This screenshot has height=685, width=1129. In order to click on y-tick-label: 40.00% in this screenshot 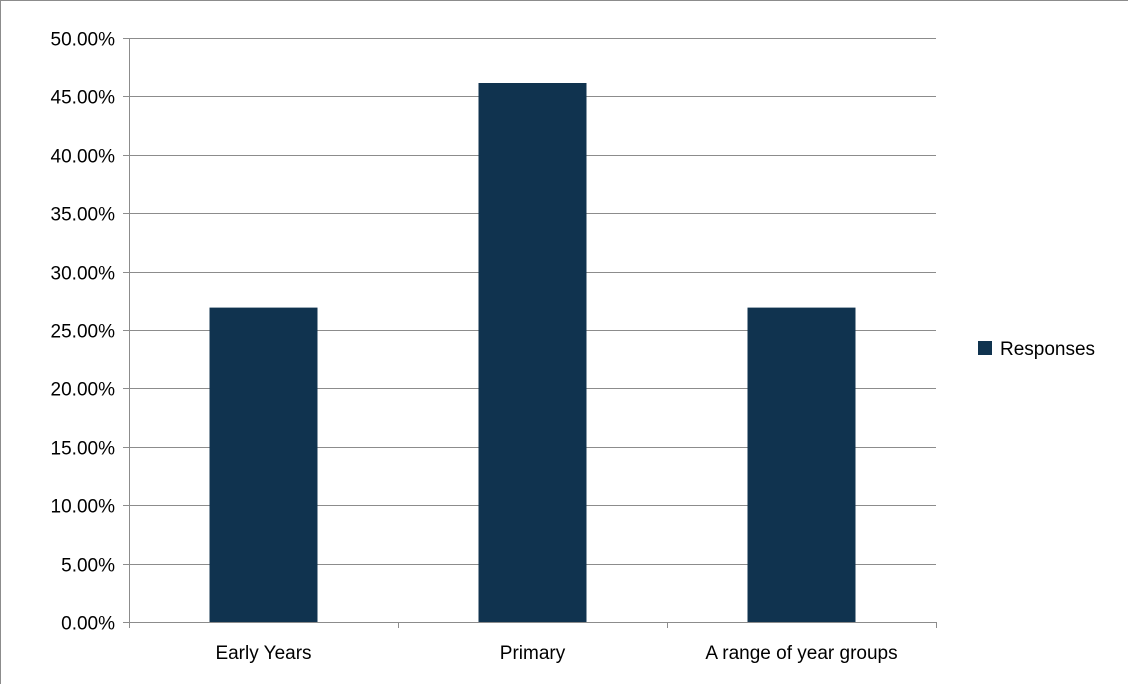, I will do `click(83, 157)`.